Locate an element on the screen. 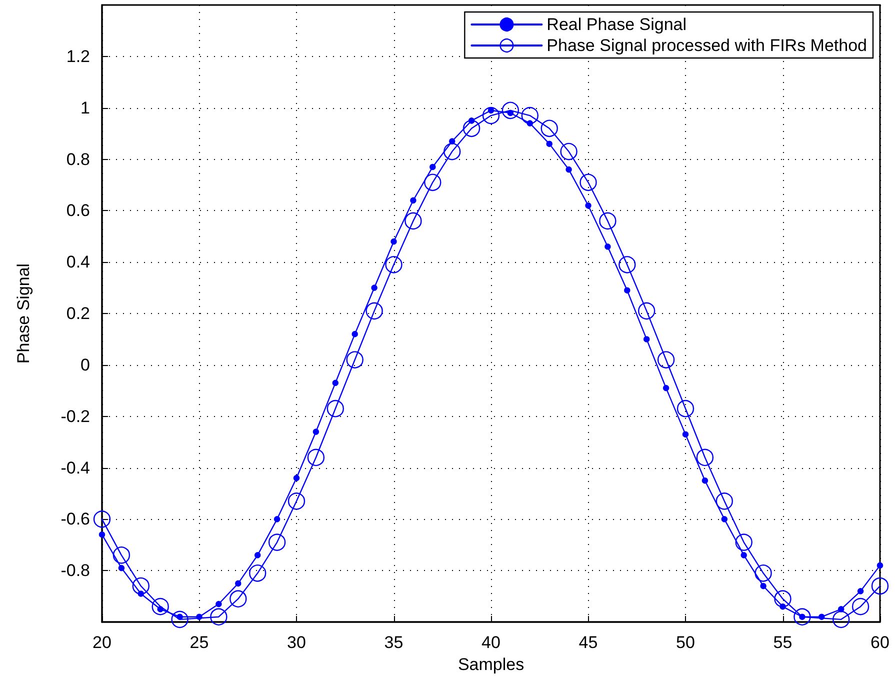  y-tick-label: -0.4 is located at coordinates (75, 468).